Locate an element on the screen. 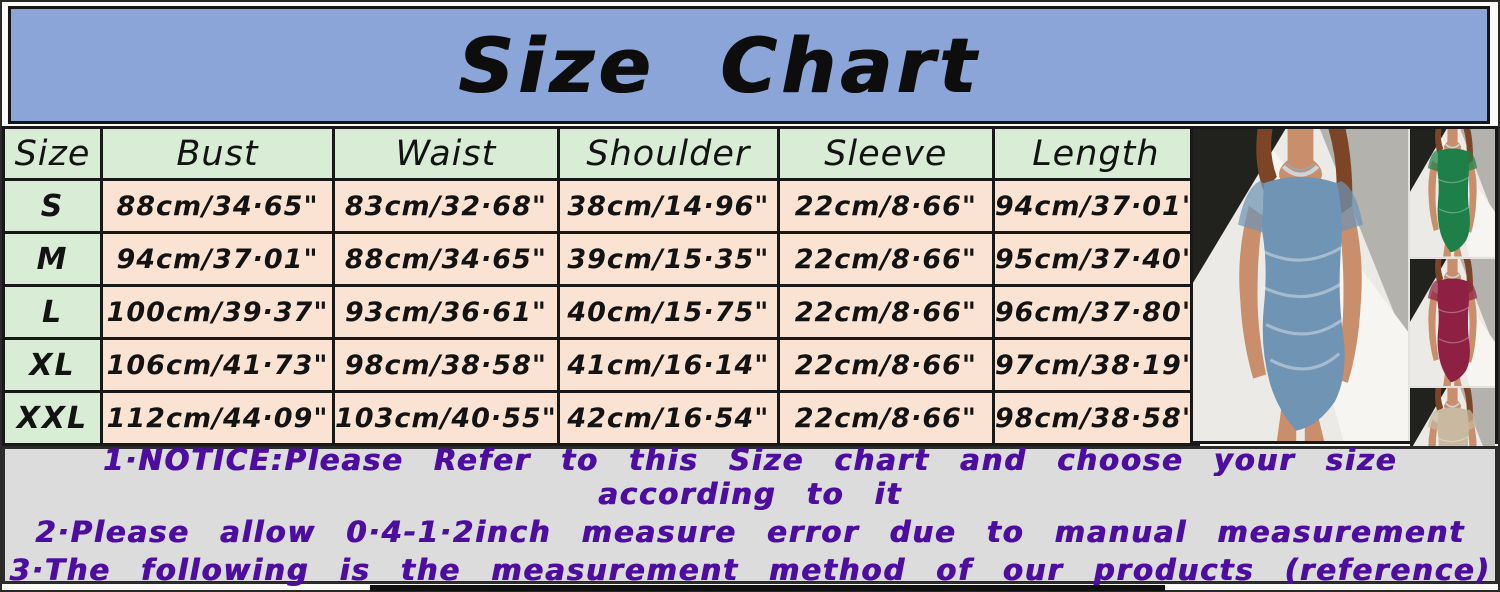  column-header-bust: Bust is located at coordinates (217, 153).